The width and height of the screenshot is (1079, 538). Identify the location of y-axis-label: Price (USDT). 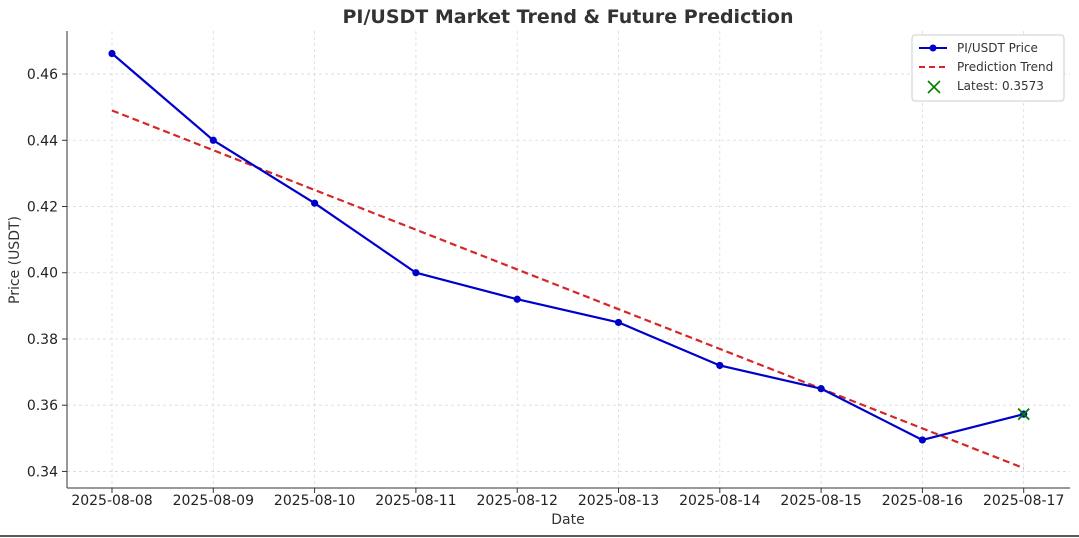
(15, 260).